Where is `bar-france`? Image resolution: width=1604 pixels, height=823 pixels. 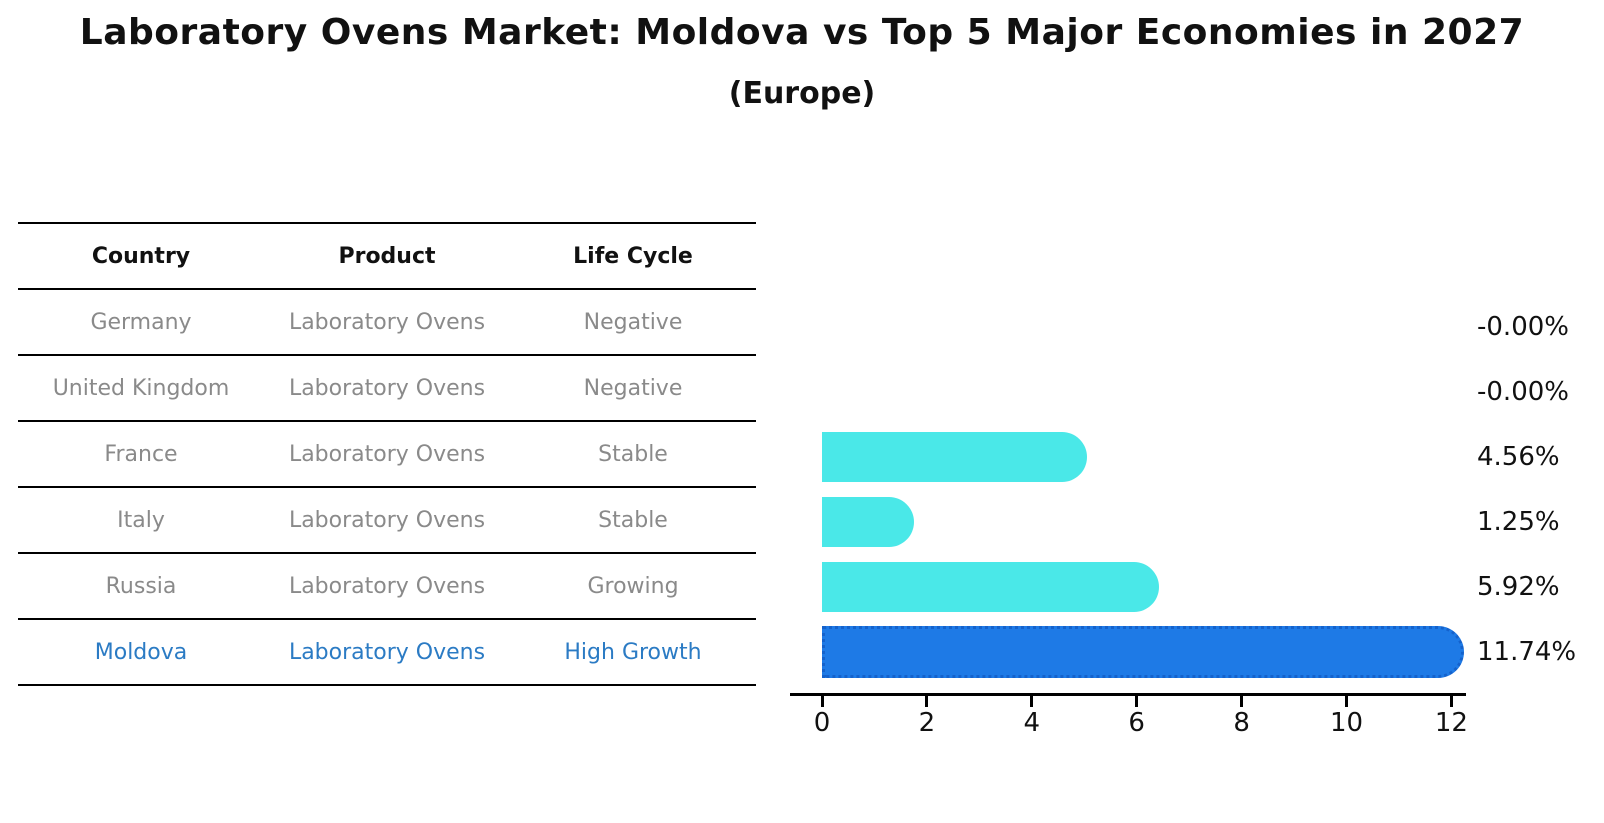
bar-france is located at coordinates (954, 457).